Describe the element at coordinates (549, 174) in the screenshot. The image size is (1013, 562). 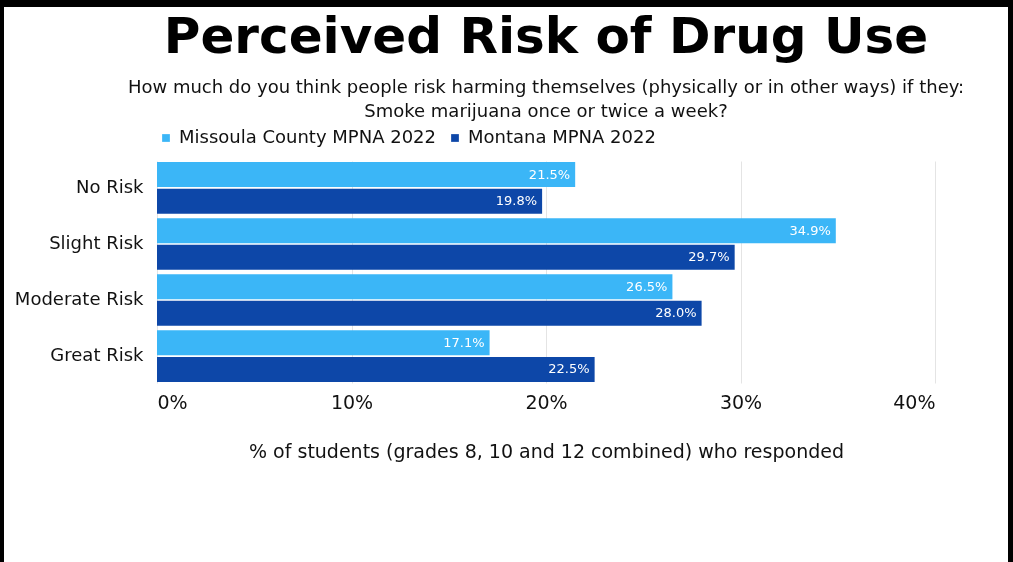
I see `data-label: 21.5%` at that location.